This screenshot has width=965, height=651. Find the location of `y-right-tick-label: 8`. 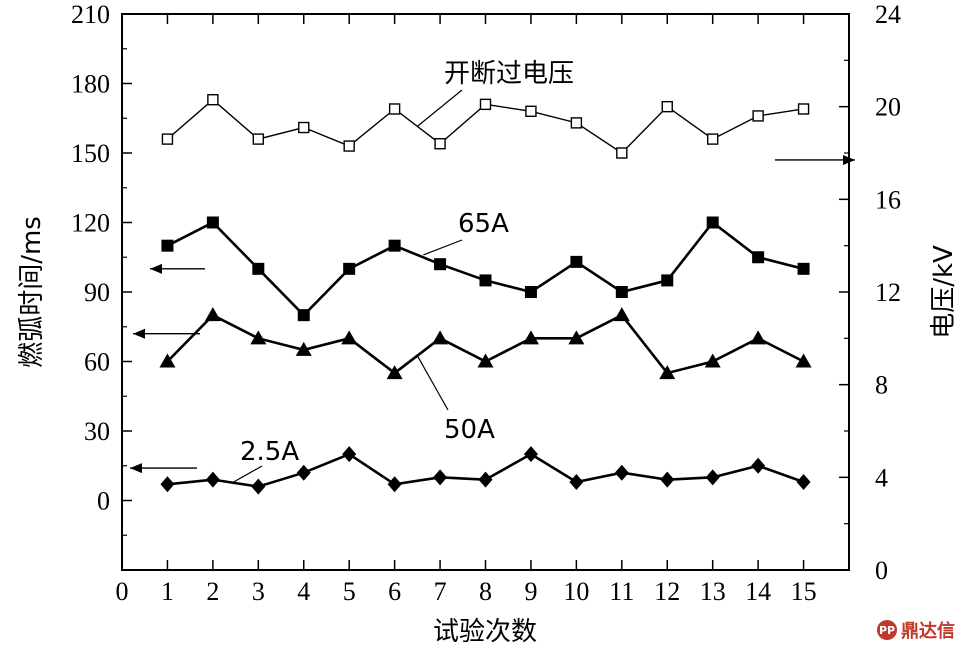

y-right-tick-label: 8 is located at coordinates (881, 385).